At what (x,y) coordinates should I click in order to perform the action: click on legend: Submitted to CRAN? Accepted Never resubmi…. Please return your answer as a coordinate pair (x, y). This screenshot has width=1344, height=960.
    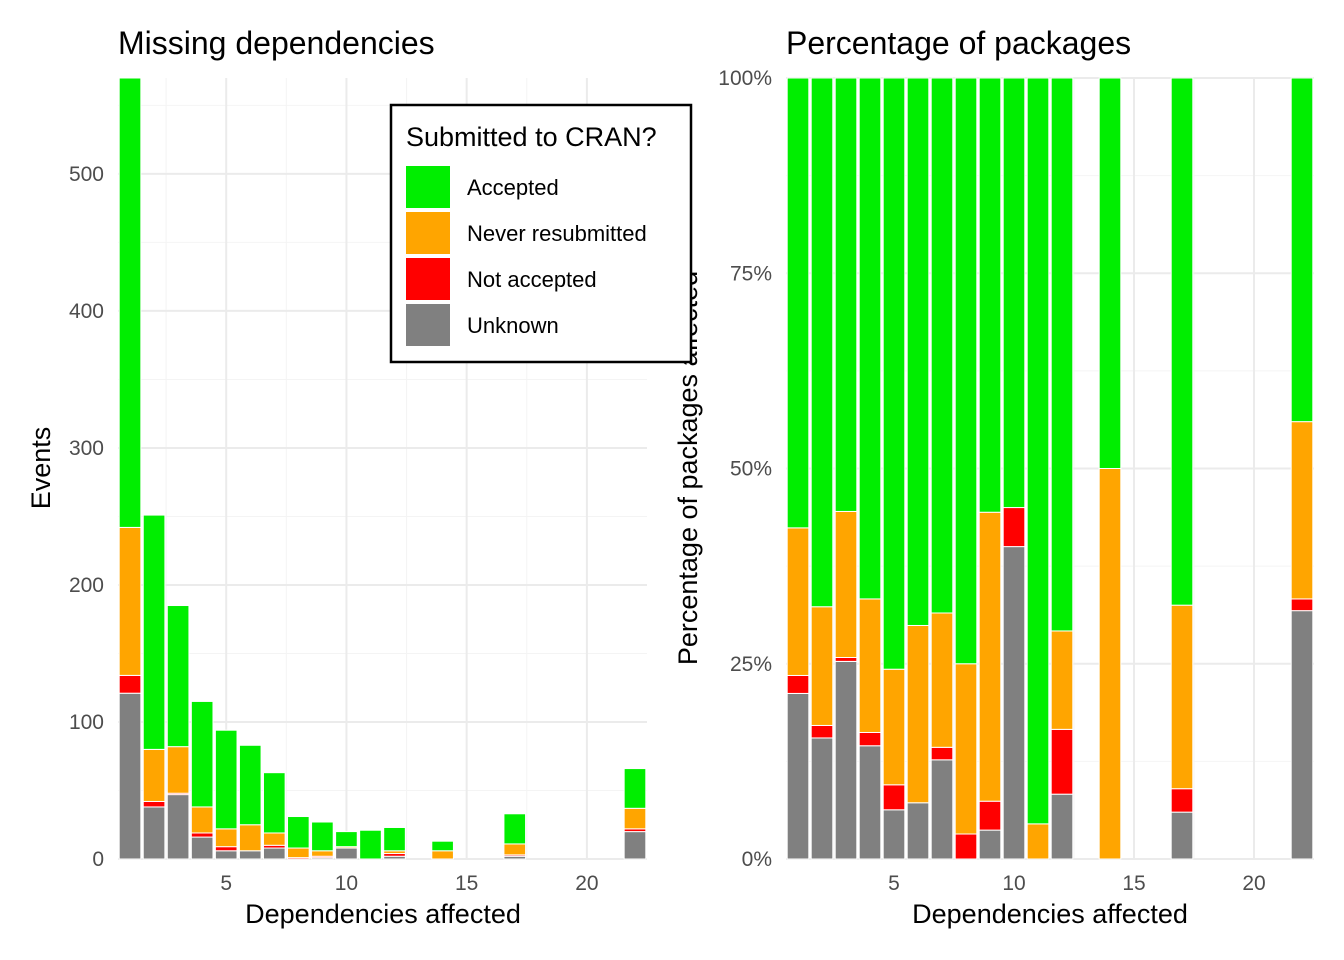
    Looking at the image, I should click on (541, 233).